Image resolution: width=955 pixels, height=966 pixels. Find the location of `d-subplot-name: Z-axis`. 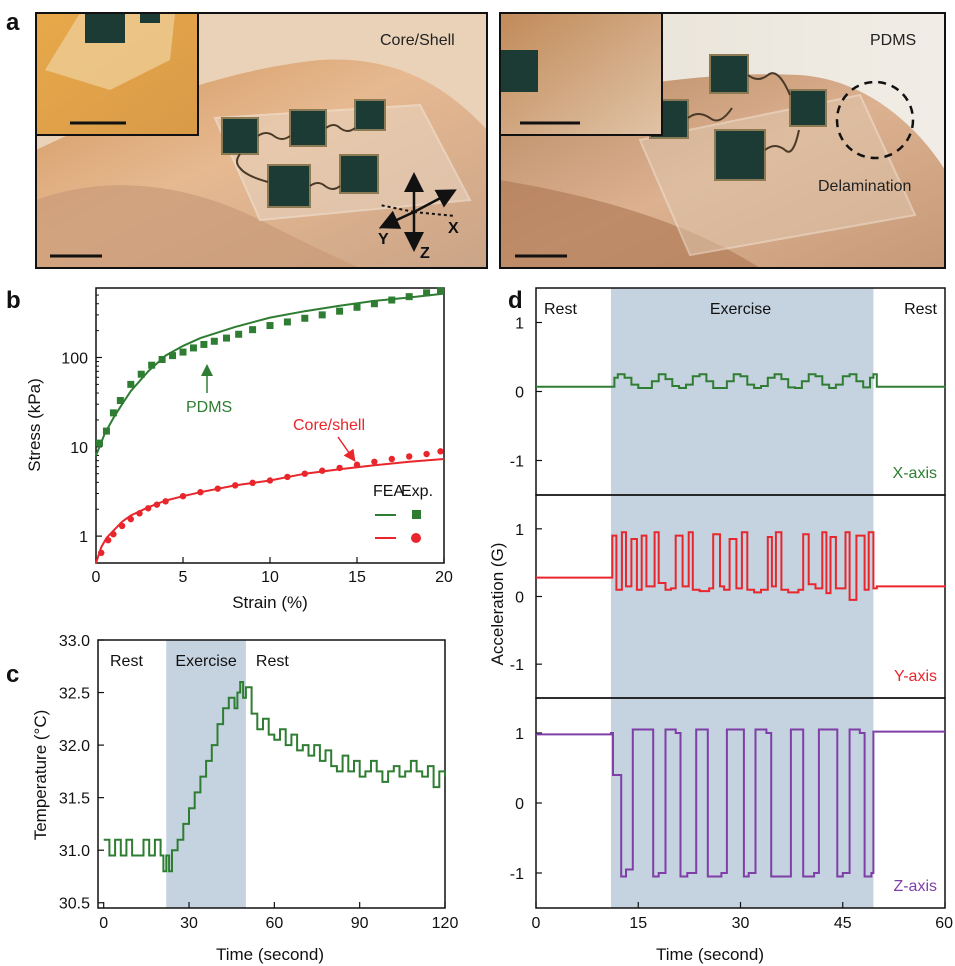

d-subplot-name: Z-axis is located at coordinates (915, 886).